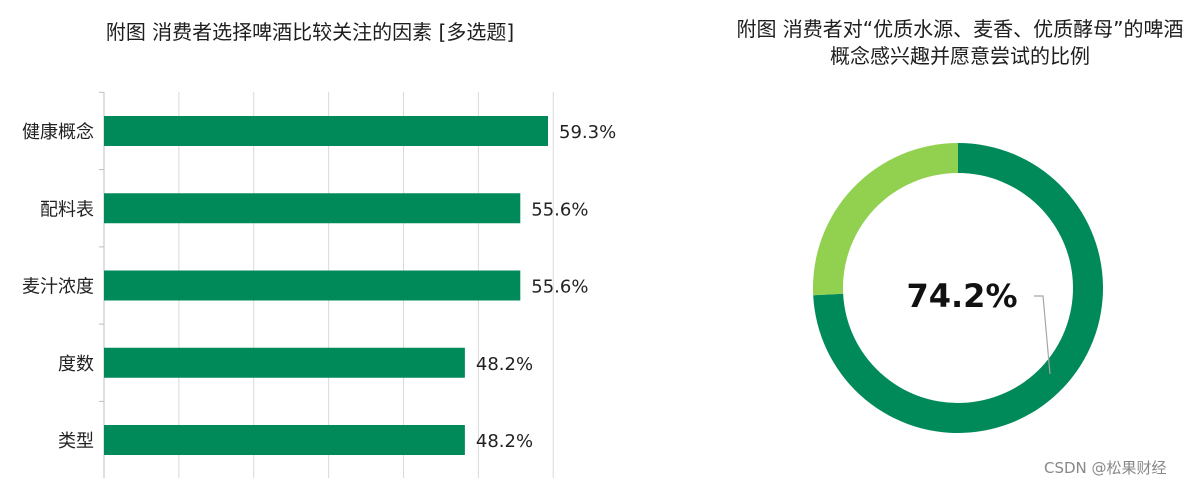 The height and width of the screenshot is (488, 1200). I want to click on category-label: 度数, so click(76, 364).